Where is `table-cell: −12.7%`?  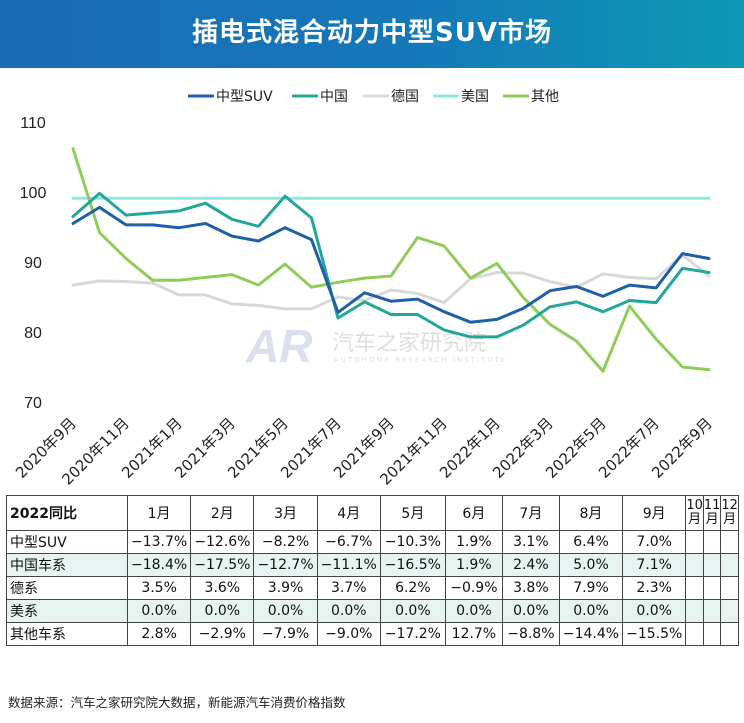
table-cell: −12.7% is located at coordinates (285, 565).